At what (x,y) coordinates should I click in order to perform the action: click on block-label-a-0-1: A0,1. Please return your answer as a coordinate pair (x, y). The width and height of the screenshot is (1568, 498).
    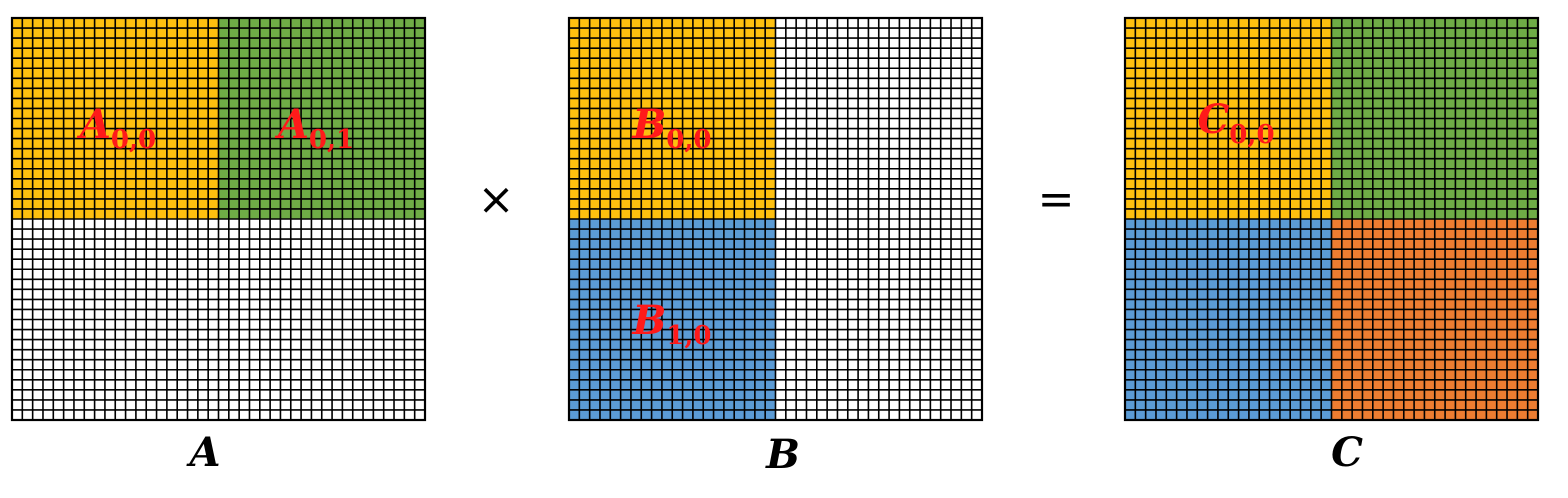
    Looking at the image, I should click on (314, 128).